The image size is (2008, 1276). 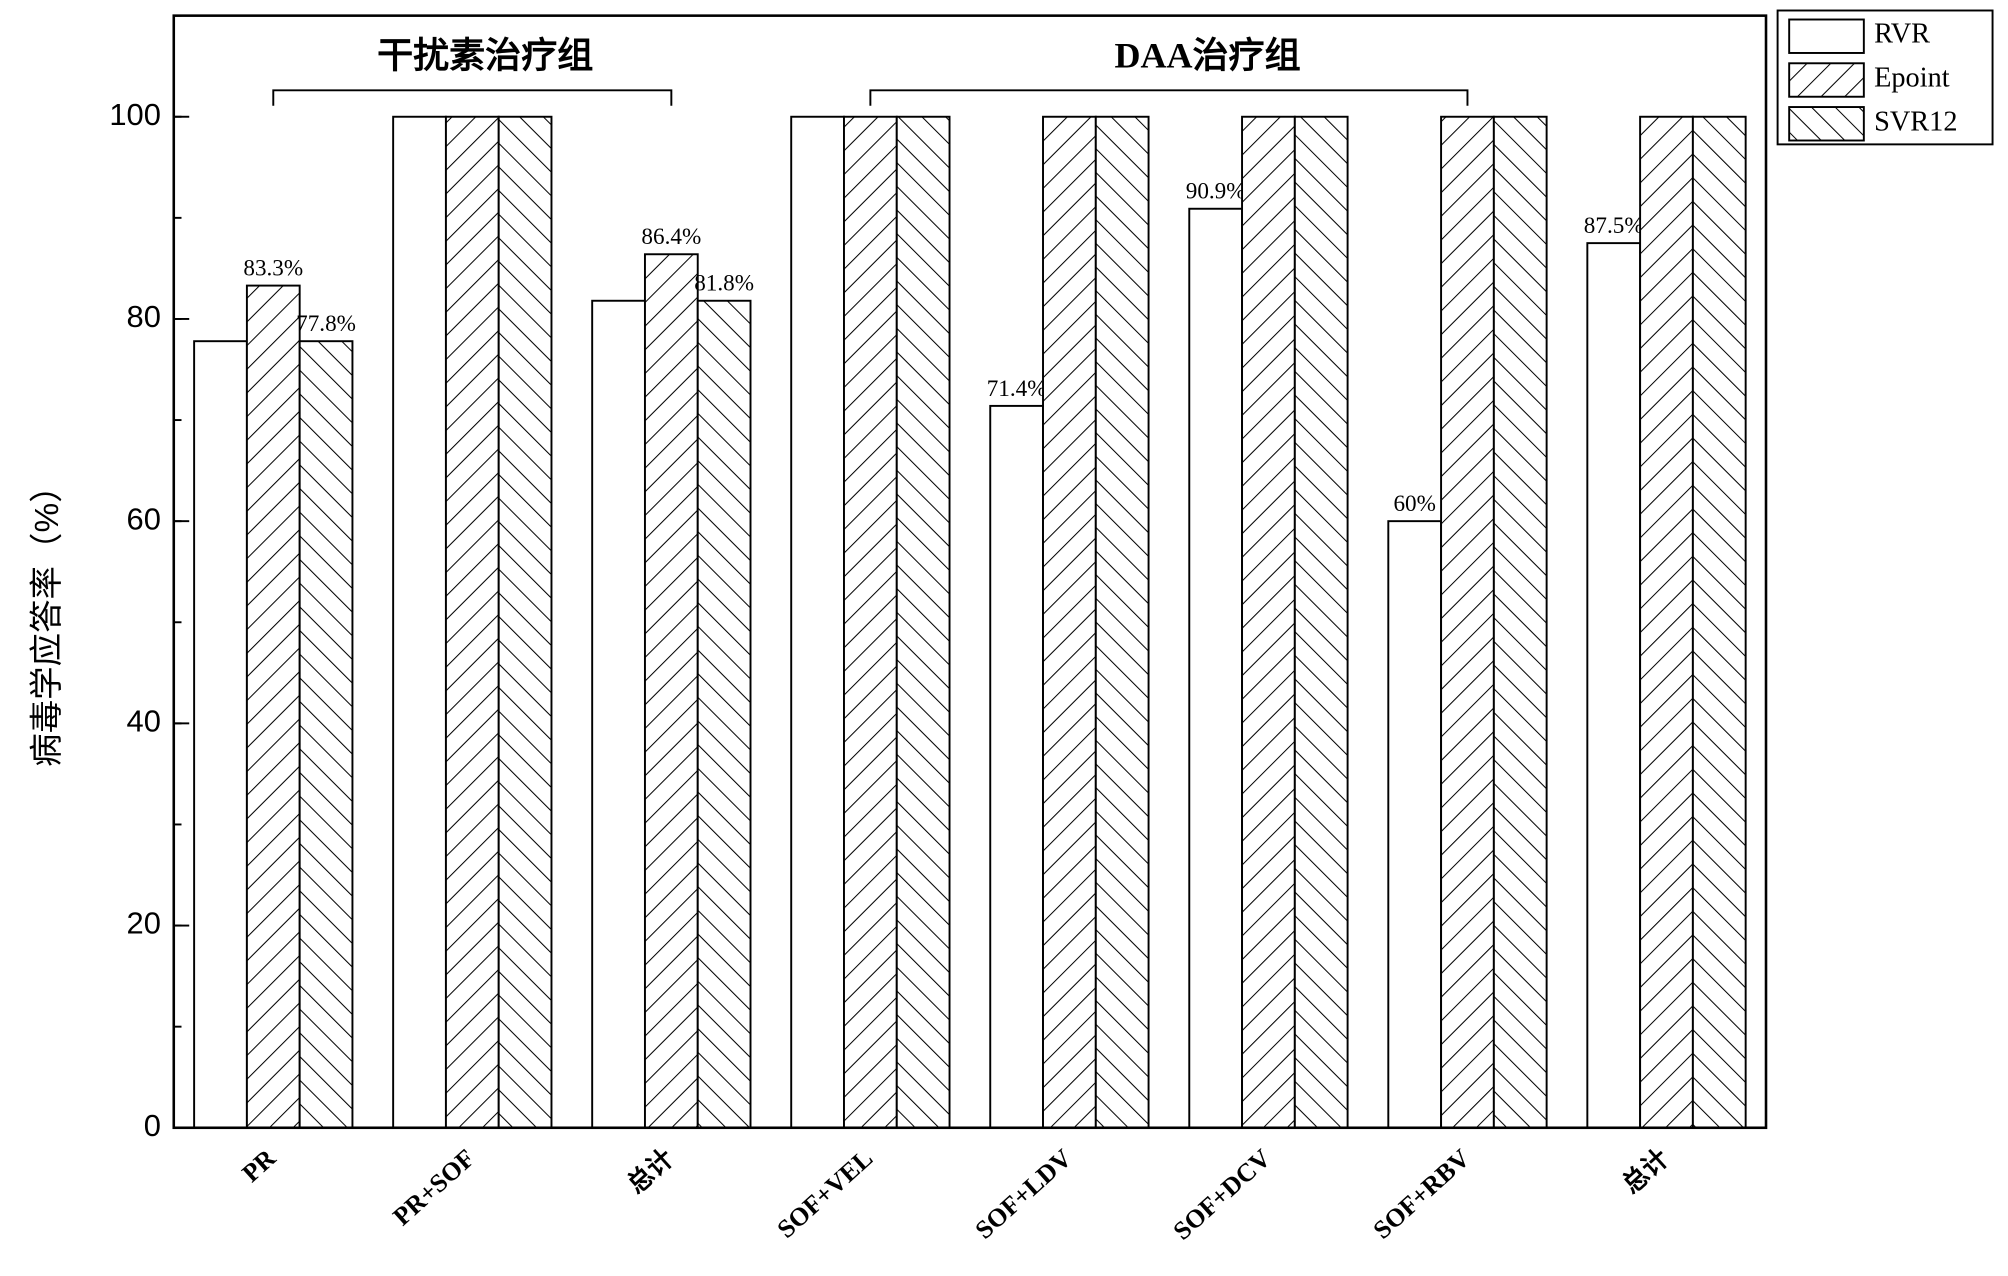 What do you see at coordinates (1422, 1193) in the screenshot?
I see `x-tick-label: SOF+RBV` at bounding box center [1422, 1193].